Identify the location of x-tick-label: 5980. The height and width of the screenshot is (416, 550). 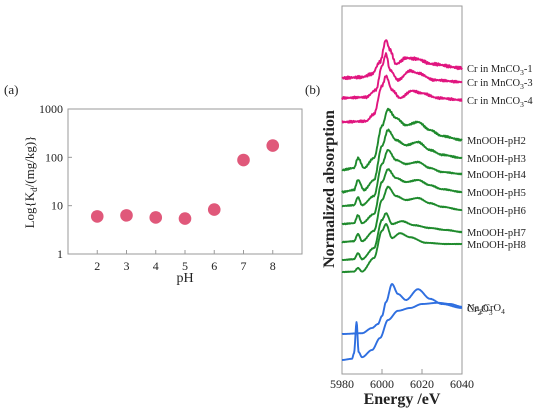
(342, 384).